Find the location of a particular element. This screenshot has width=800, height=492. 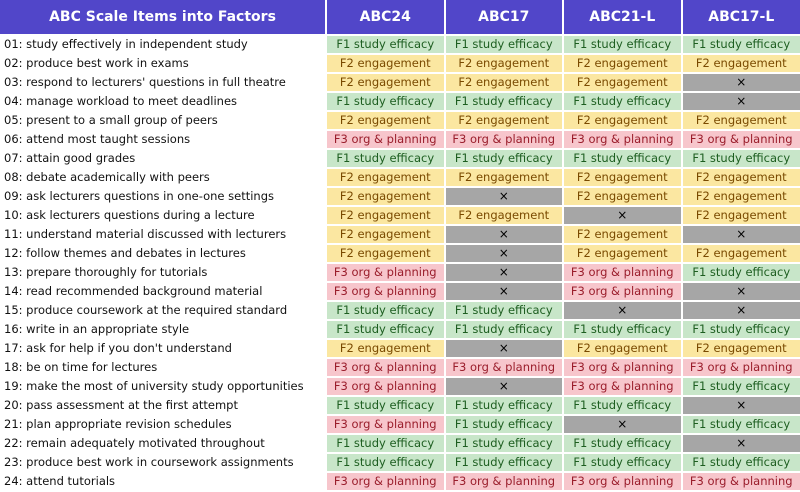

header-abc21-l: ABC21-L is located at coordinates (623, 17).